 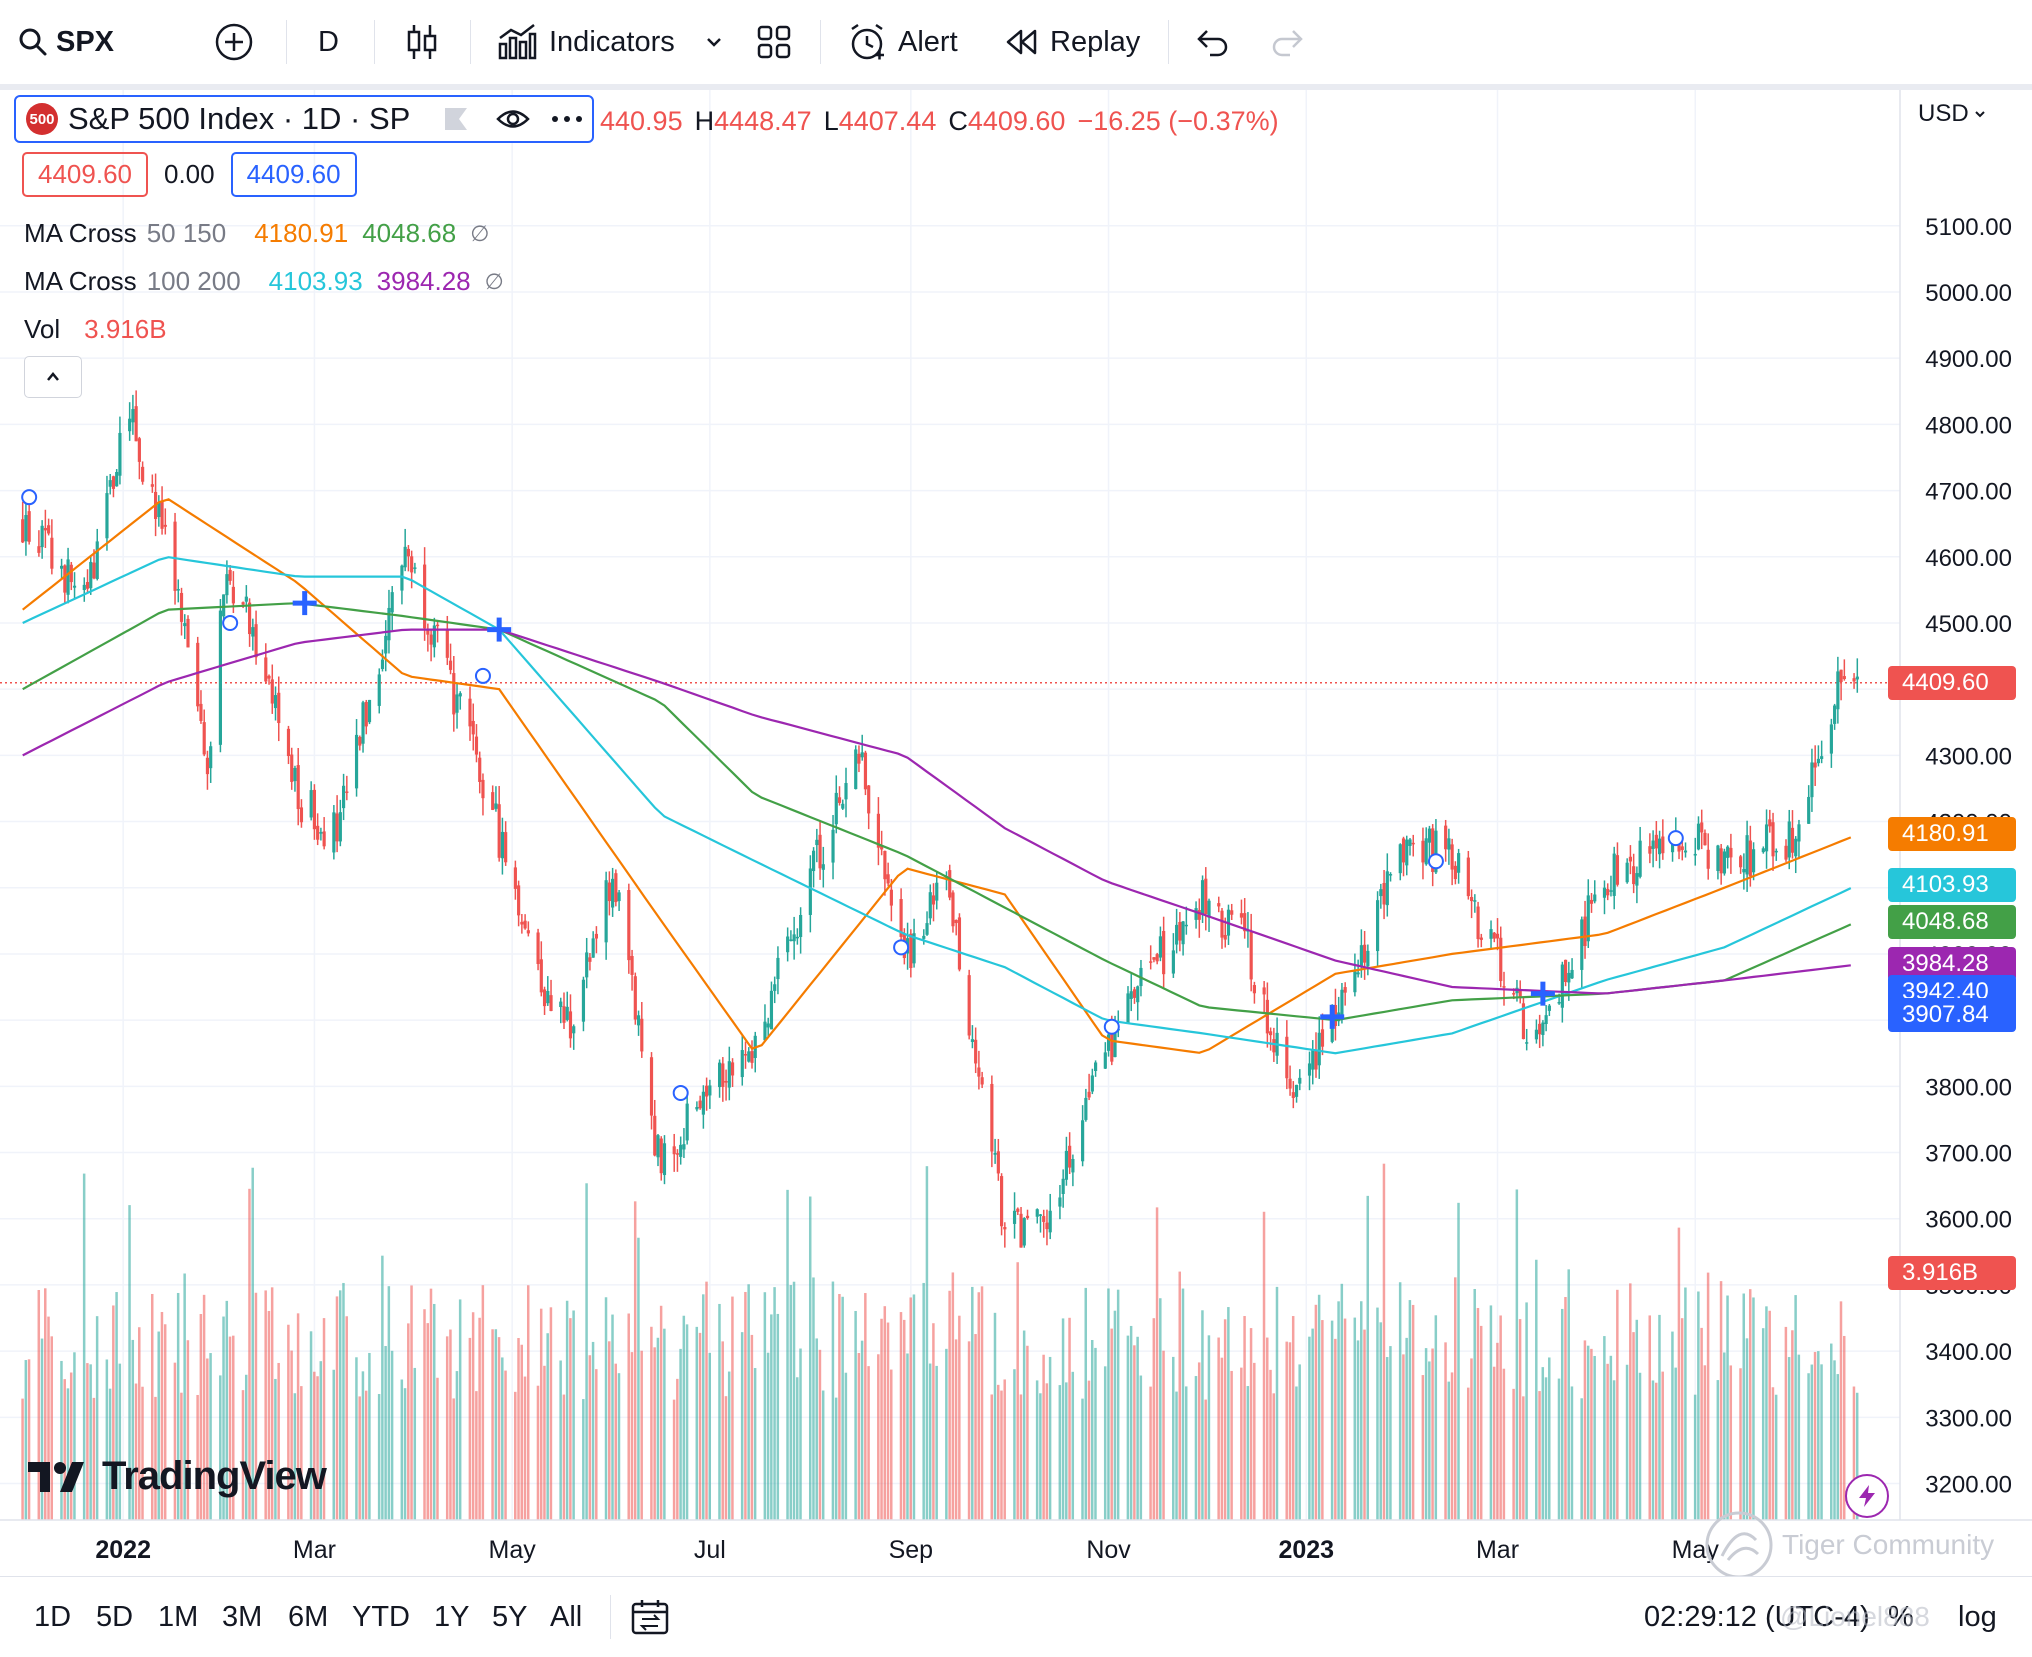 I want to click on interval-button: D, so click(x=328, y=42).